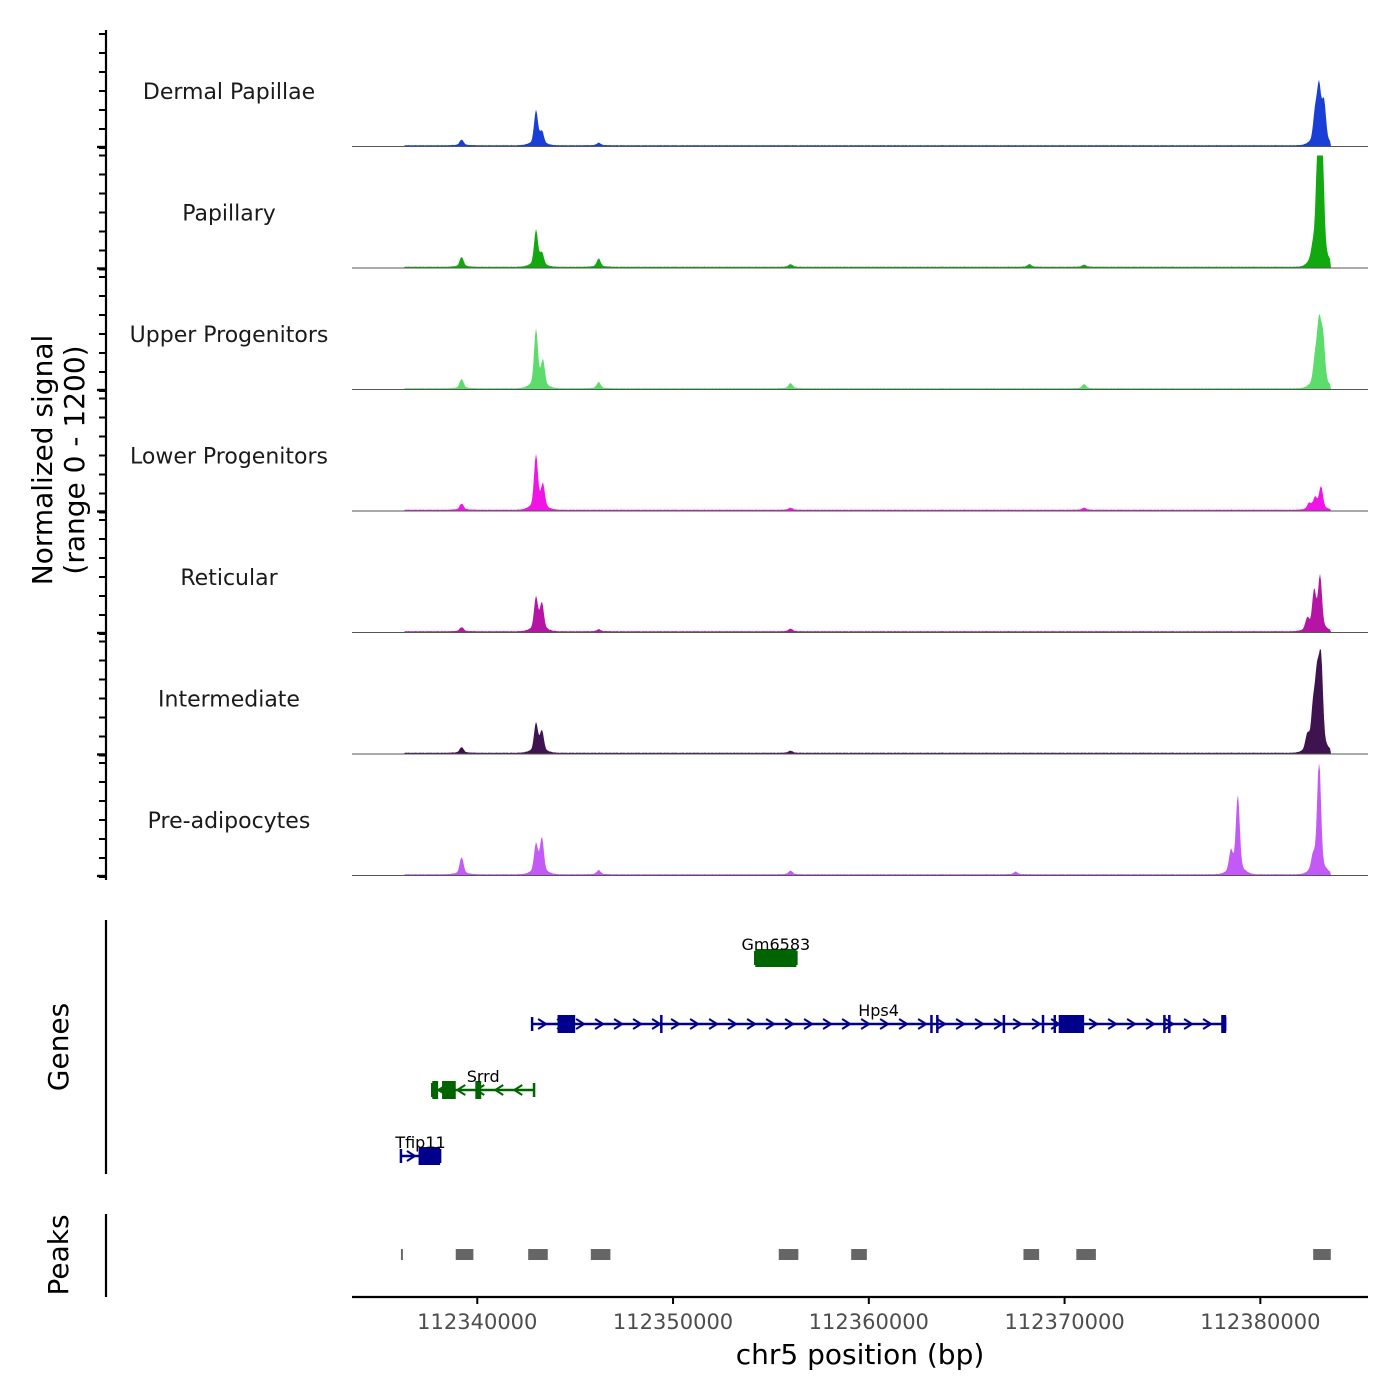 Image resolution: width=1400 pixels, height=1400 pixels. Describe the element at coordinates (58, 1254) in the screenshot. I see `peaks-track-title: Peaks` at that location.